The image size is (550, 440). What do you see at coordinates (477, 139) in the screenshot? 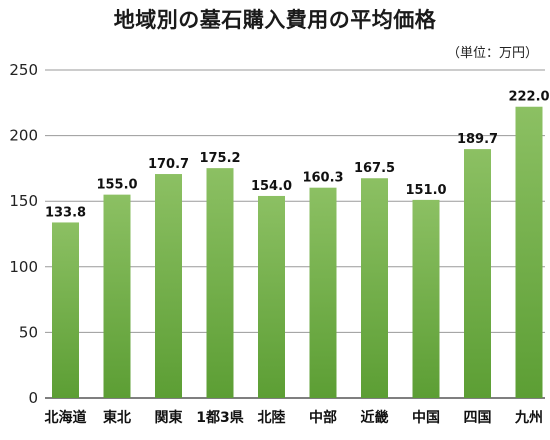
I see `data-label: 189.7` at bounding box center [477, 139].